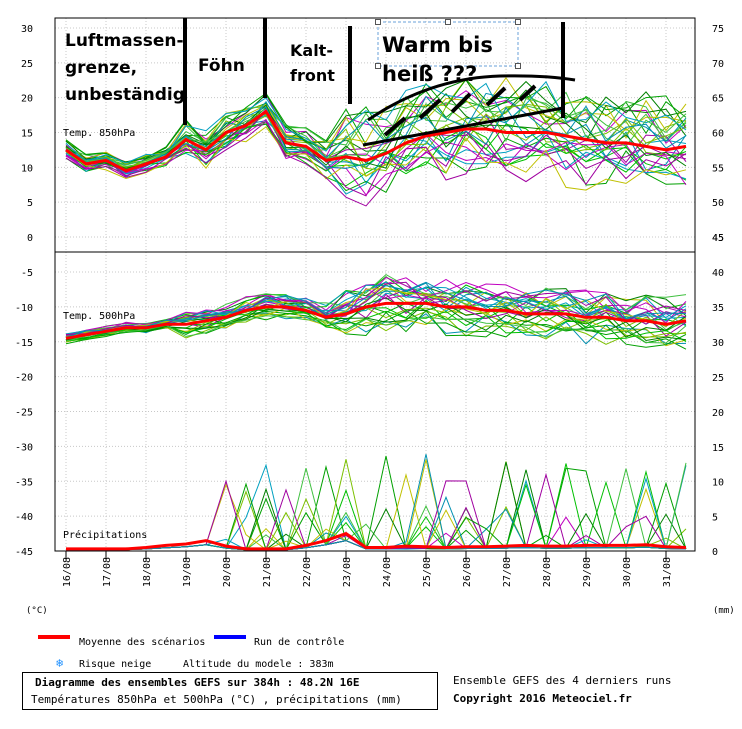 This screenshot has height=729, width=742. What do you see at coordinates (718, 29) in the screenshot?
I see `tick-label-right-upper: 75` at bounding box center [718, 29].